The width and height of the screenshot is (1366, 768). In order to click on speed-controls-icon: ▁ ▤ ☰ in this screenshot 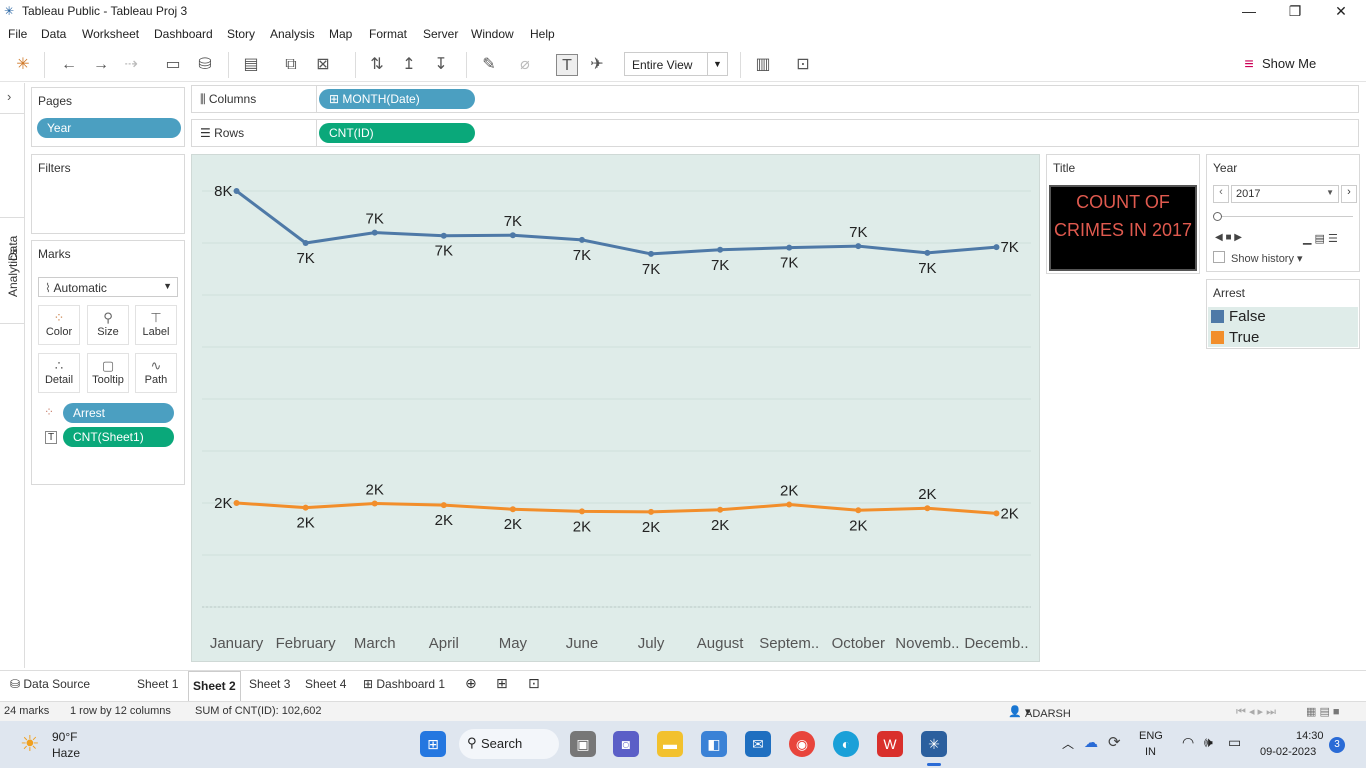, I will do `click(1320, 239)`.